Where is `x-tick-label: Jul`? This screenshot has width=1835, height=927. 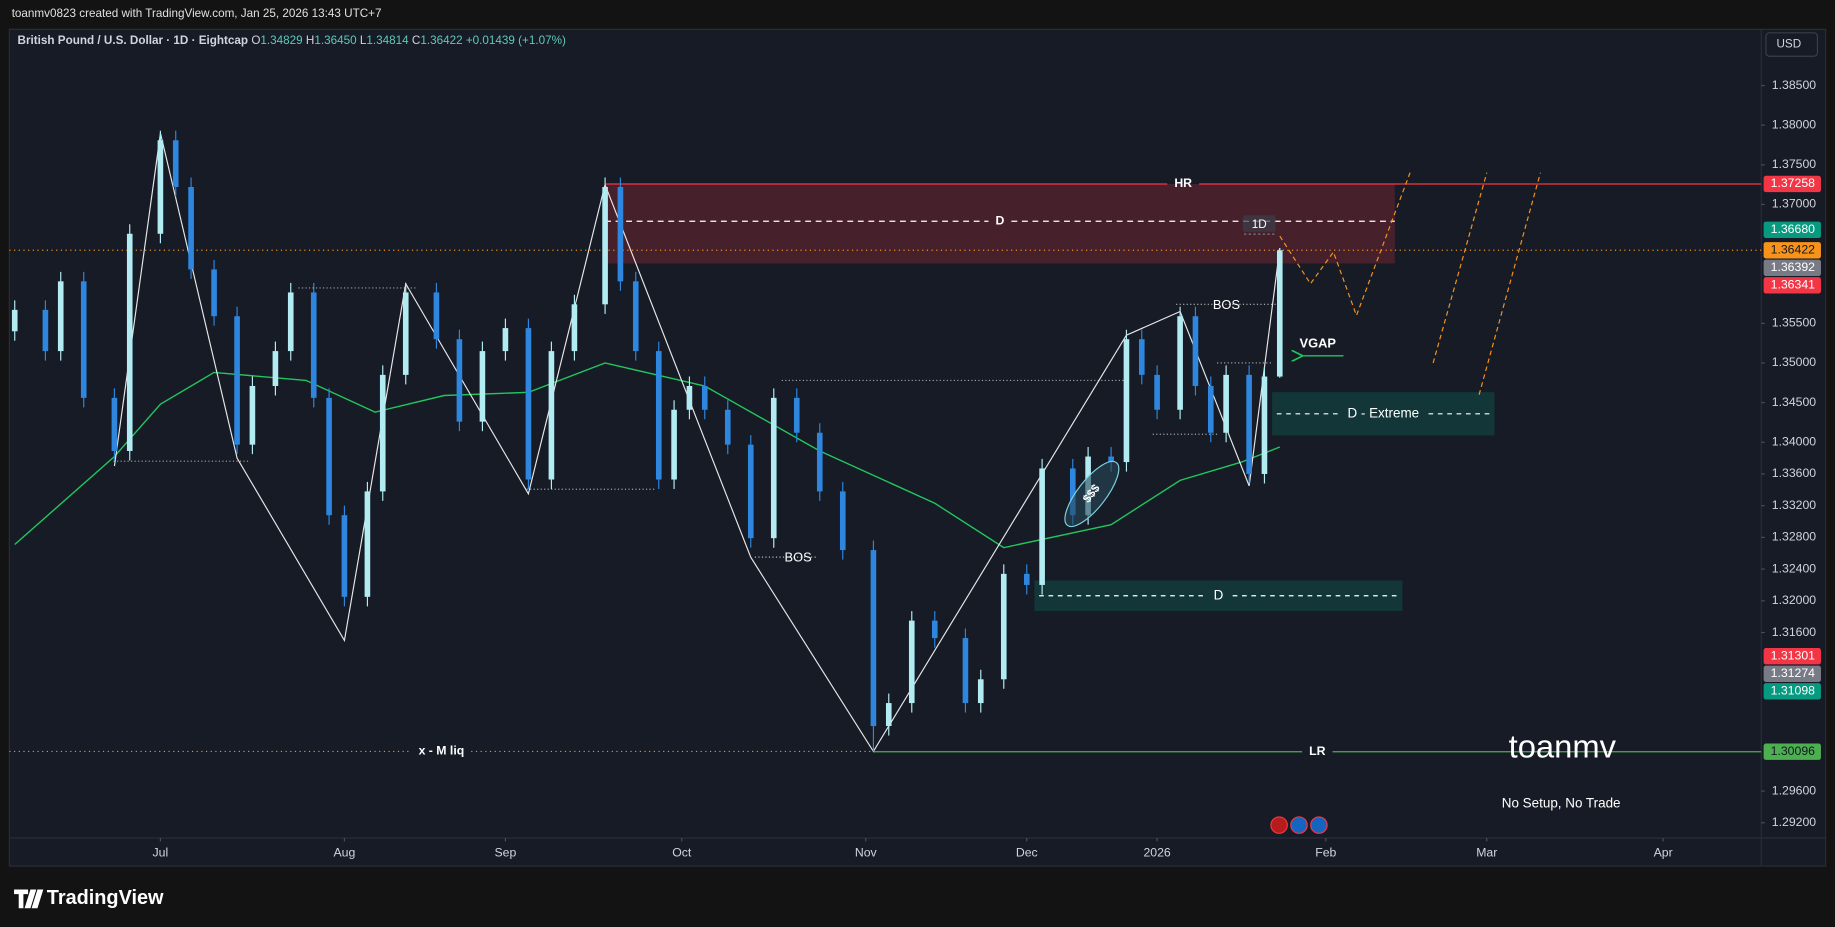 x-tick-label: Jul is located at coordinates (161, 852).